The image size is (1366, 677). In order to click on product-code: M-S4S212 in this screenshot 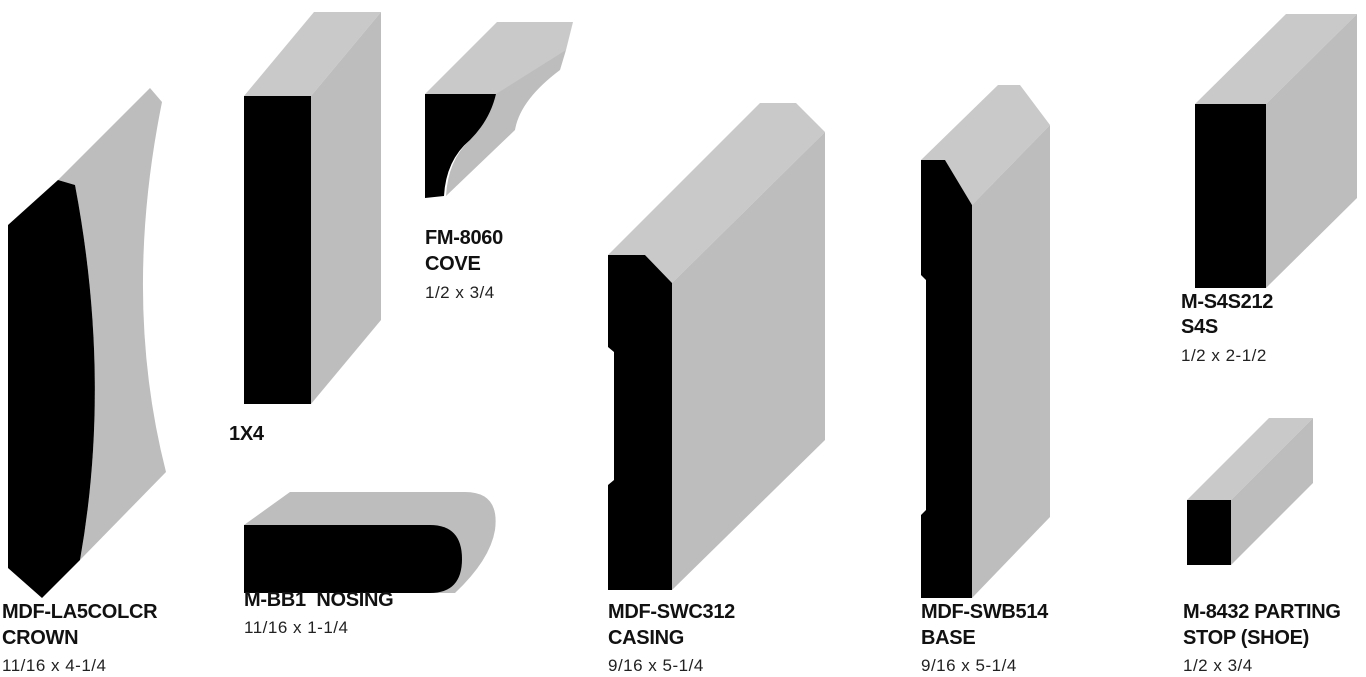, I will do `click(1227, 302)`.